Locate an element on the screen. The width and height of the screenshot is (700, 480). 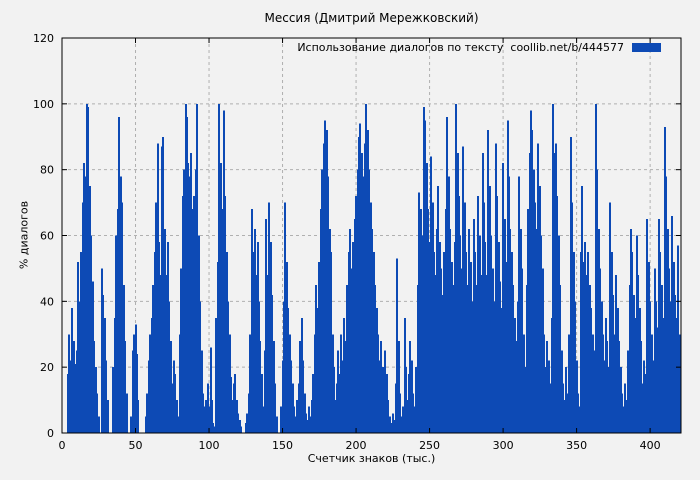
x-tick-label: 0 is located at coordinates (62, 445).